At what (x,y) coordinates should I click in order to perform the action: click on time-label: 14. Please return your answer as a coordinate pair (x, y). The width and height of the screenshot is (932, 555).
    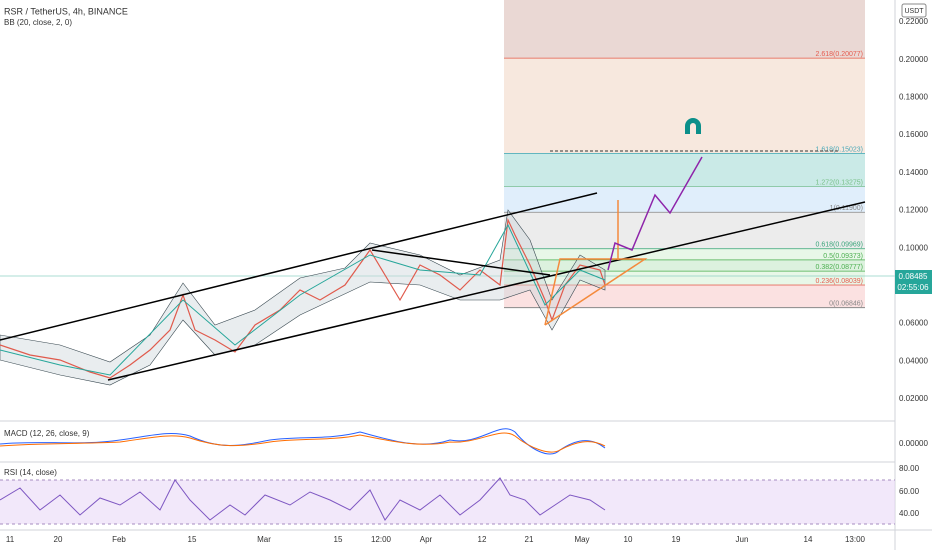
    Looking at the image, I should click on (808, 539).